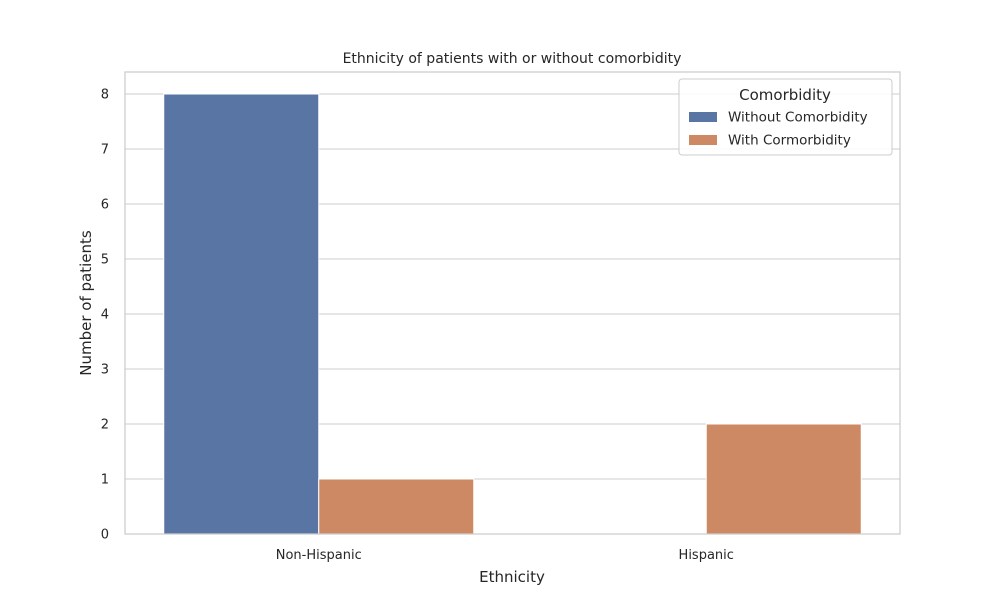 The image size is (1000, 600). I want to click on y-tick-label: 1, so click(105, 480).